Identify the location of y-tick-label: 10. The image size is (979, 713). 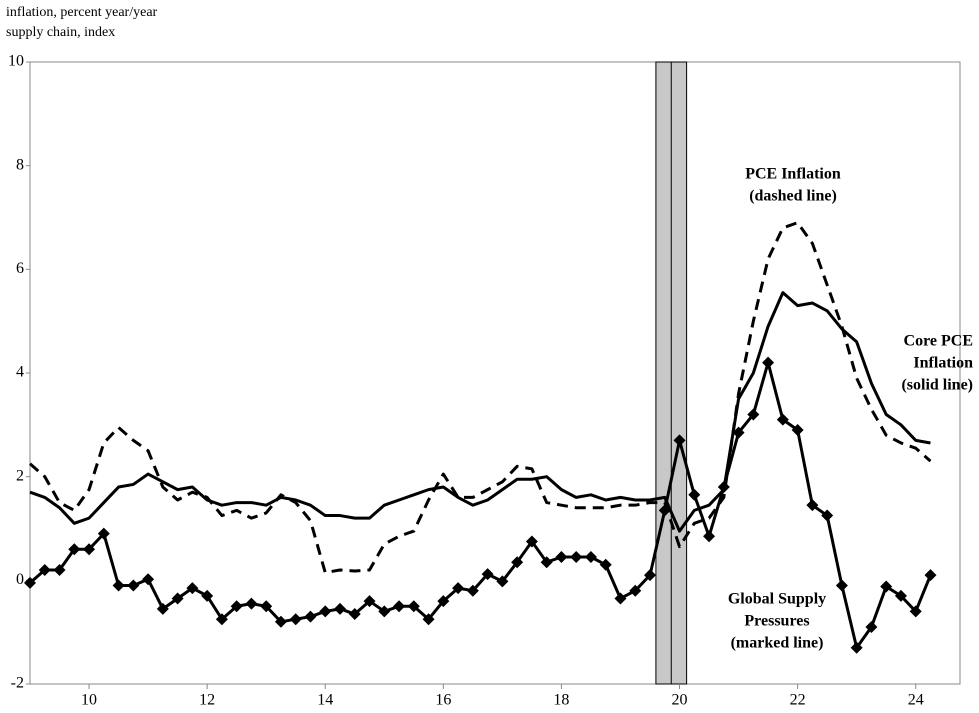
(16, 61).